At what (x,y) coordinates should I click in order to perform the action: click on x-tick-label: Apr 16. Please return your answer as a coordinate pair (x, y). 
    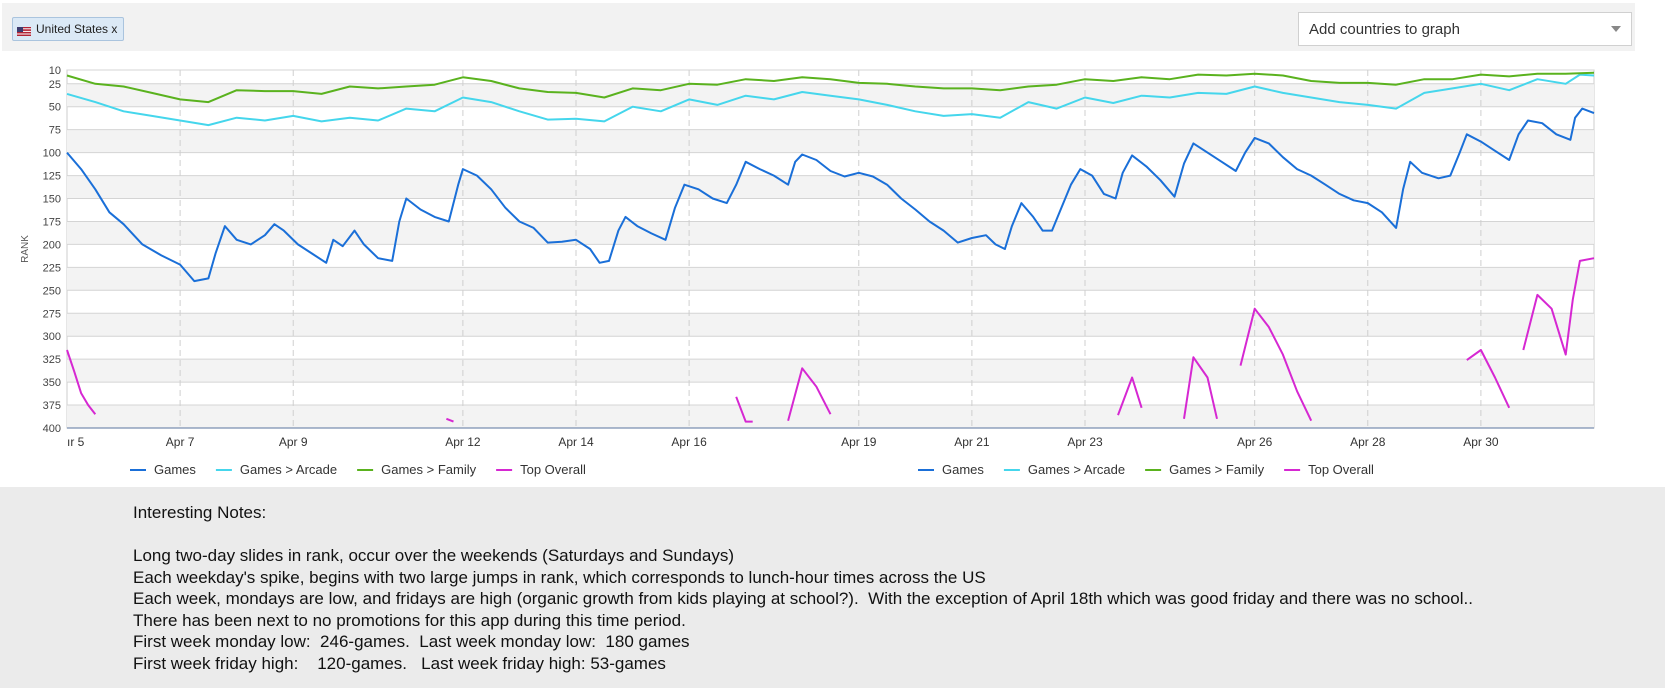
    Looking at the image, I should click on (689, 442).